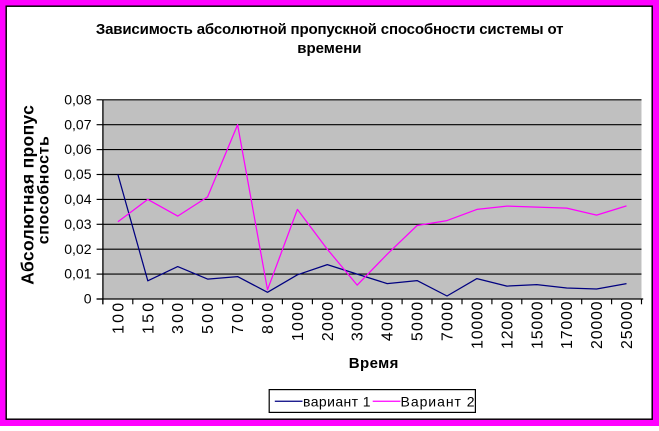  What do you see at coordinates (627, 325) in the screenshot?
I see `svg-text: 25000` at bounding box center [627, 325].